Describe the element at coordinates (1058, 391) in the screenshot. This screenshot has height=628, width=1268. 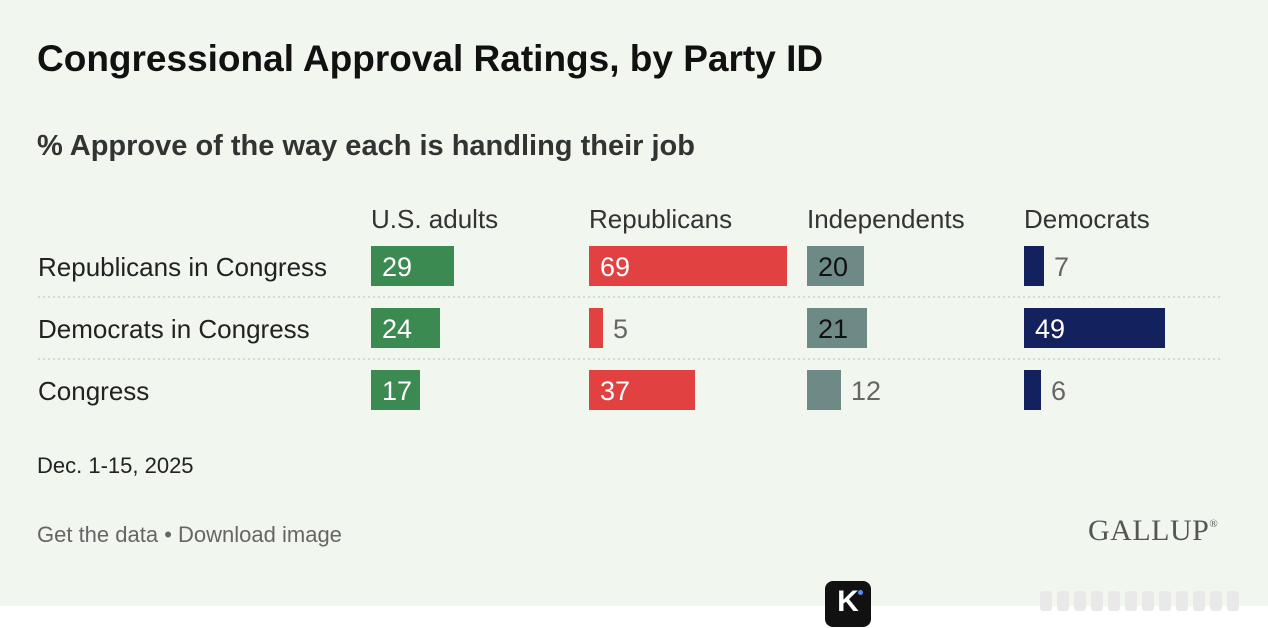
I see `data-label: 6` at that location.